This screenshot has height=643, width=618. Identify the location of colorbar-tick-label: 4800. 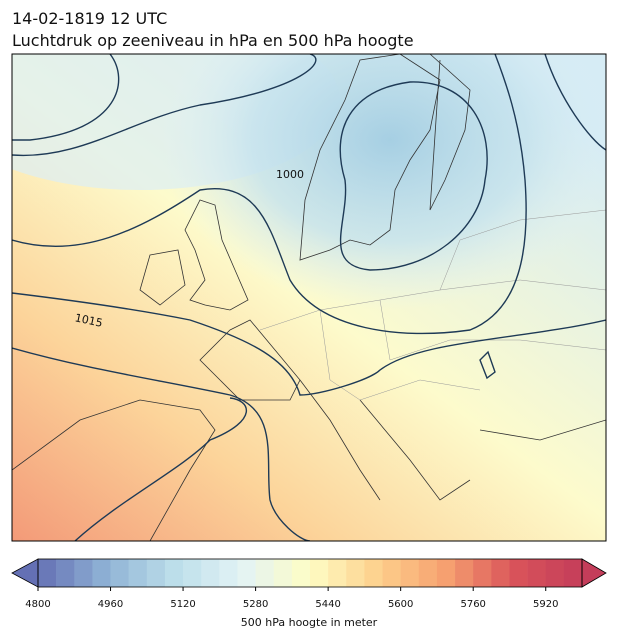
(37, 604).